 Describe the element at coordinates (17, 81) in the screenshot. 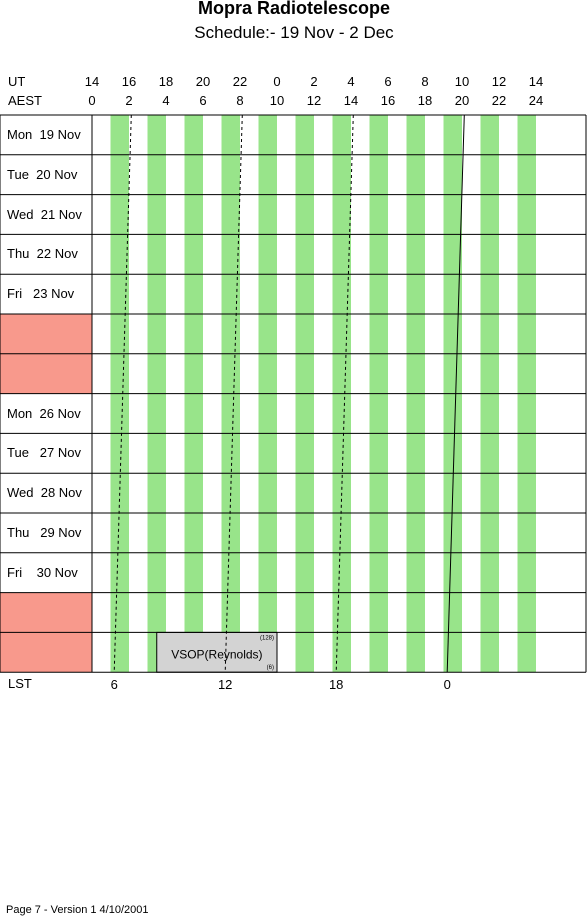

I see `ut-axis-label: UT` at that location.